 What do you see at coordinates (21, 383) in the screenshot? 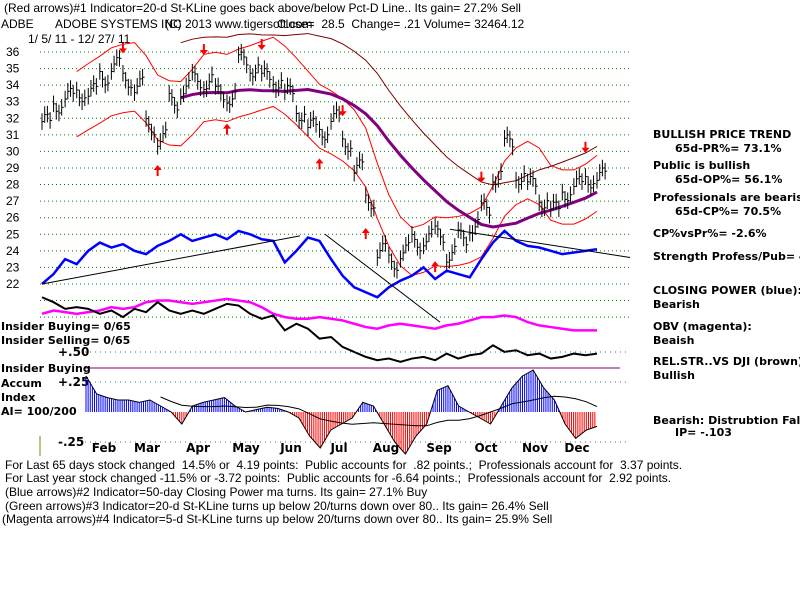
I see `accum-label: Accum` at bounding box center [21, 383].